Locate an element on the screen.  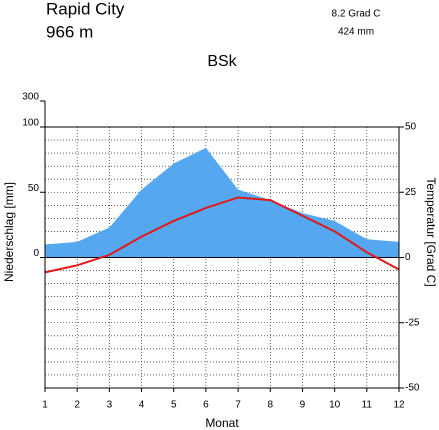
x-tick-label: 8 is located at coordinates (270, 405).